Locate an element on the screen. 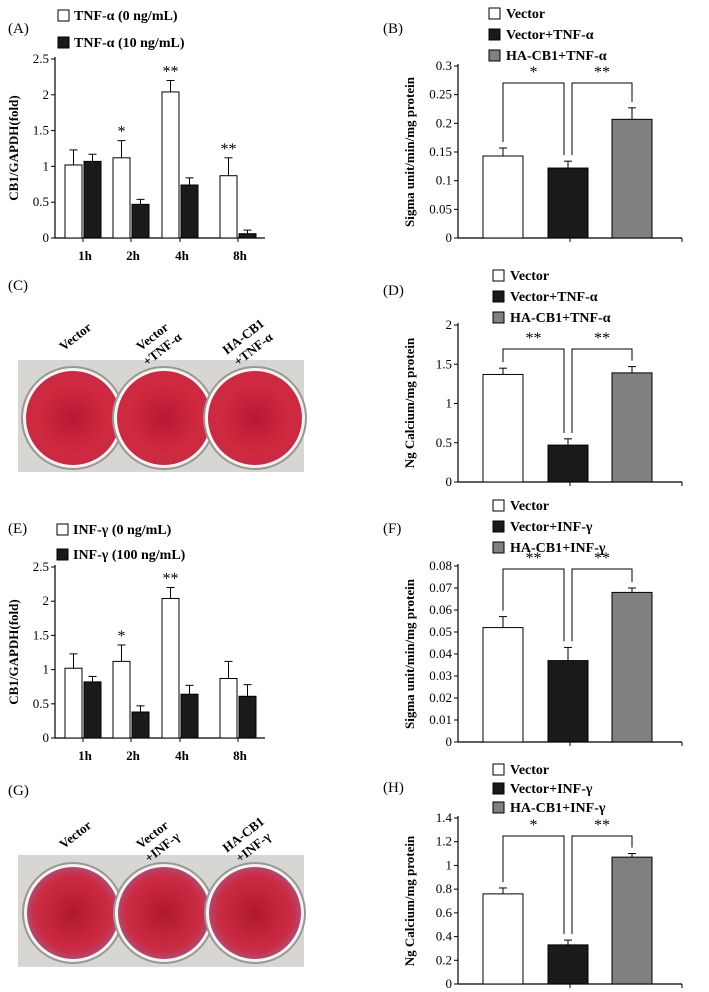 The width and height of the screenshot is (709, 992). panel-label: (G) is located at coordinates (18, 791).